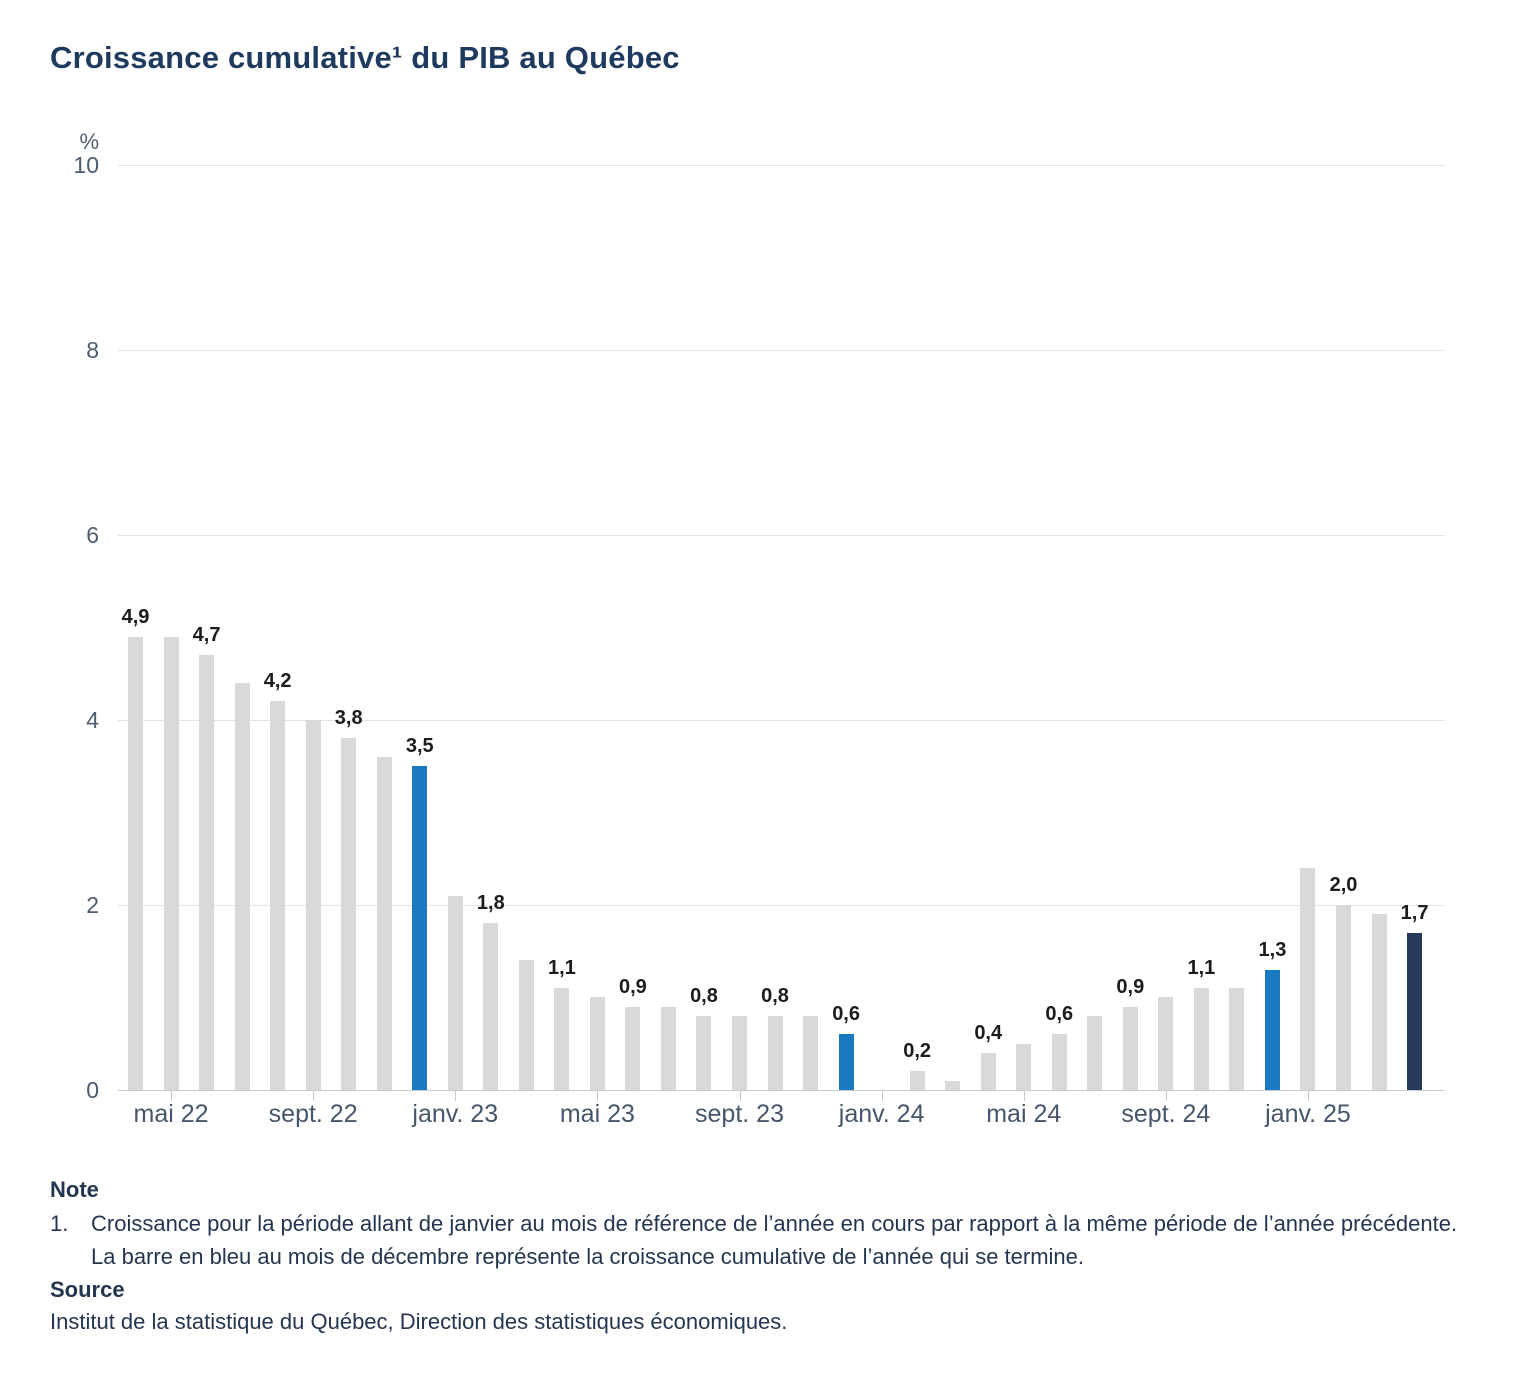 The height and width of the screenshot is (1382, 1536). I want to click on bar-value-label-avr-22: 4,9, so click(135, 617).